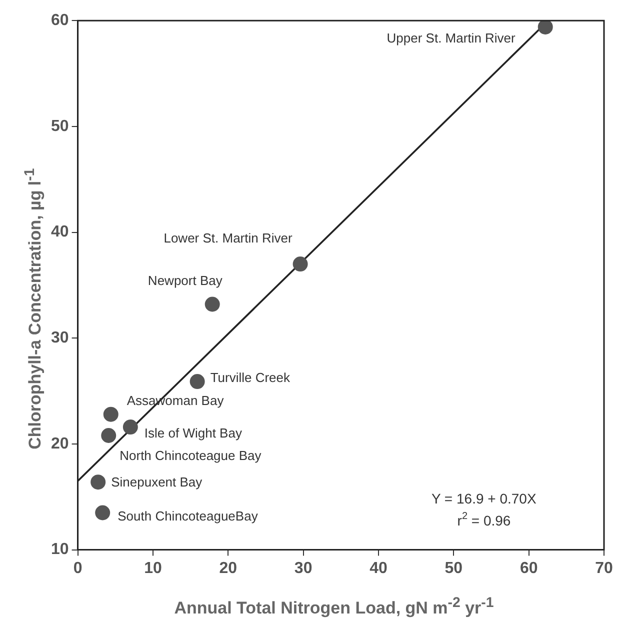 Image resolution: width=628 pixels, height=633 pixels. What do you see at coordinates (453, 568) in the screenshot?
I see `x-tick-label: 50` at bounding box center [453, 568].